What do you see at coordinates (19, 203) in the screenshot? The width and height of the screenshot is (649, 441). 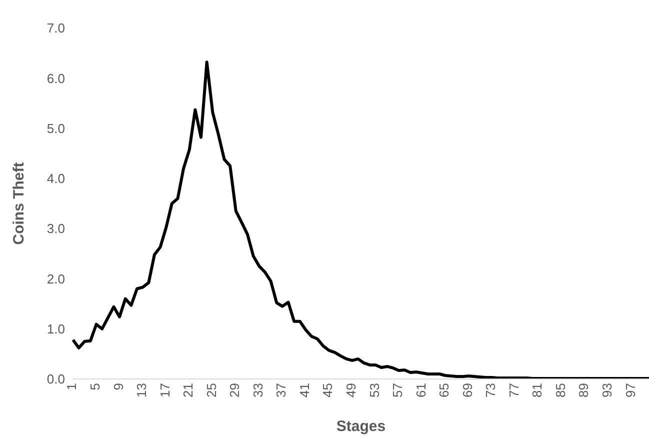 I see `y-axis-title: Coins Theft` at bounding box center [19, 203].